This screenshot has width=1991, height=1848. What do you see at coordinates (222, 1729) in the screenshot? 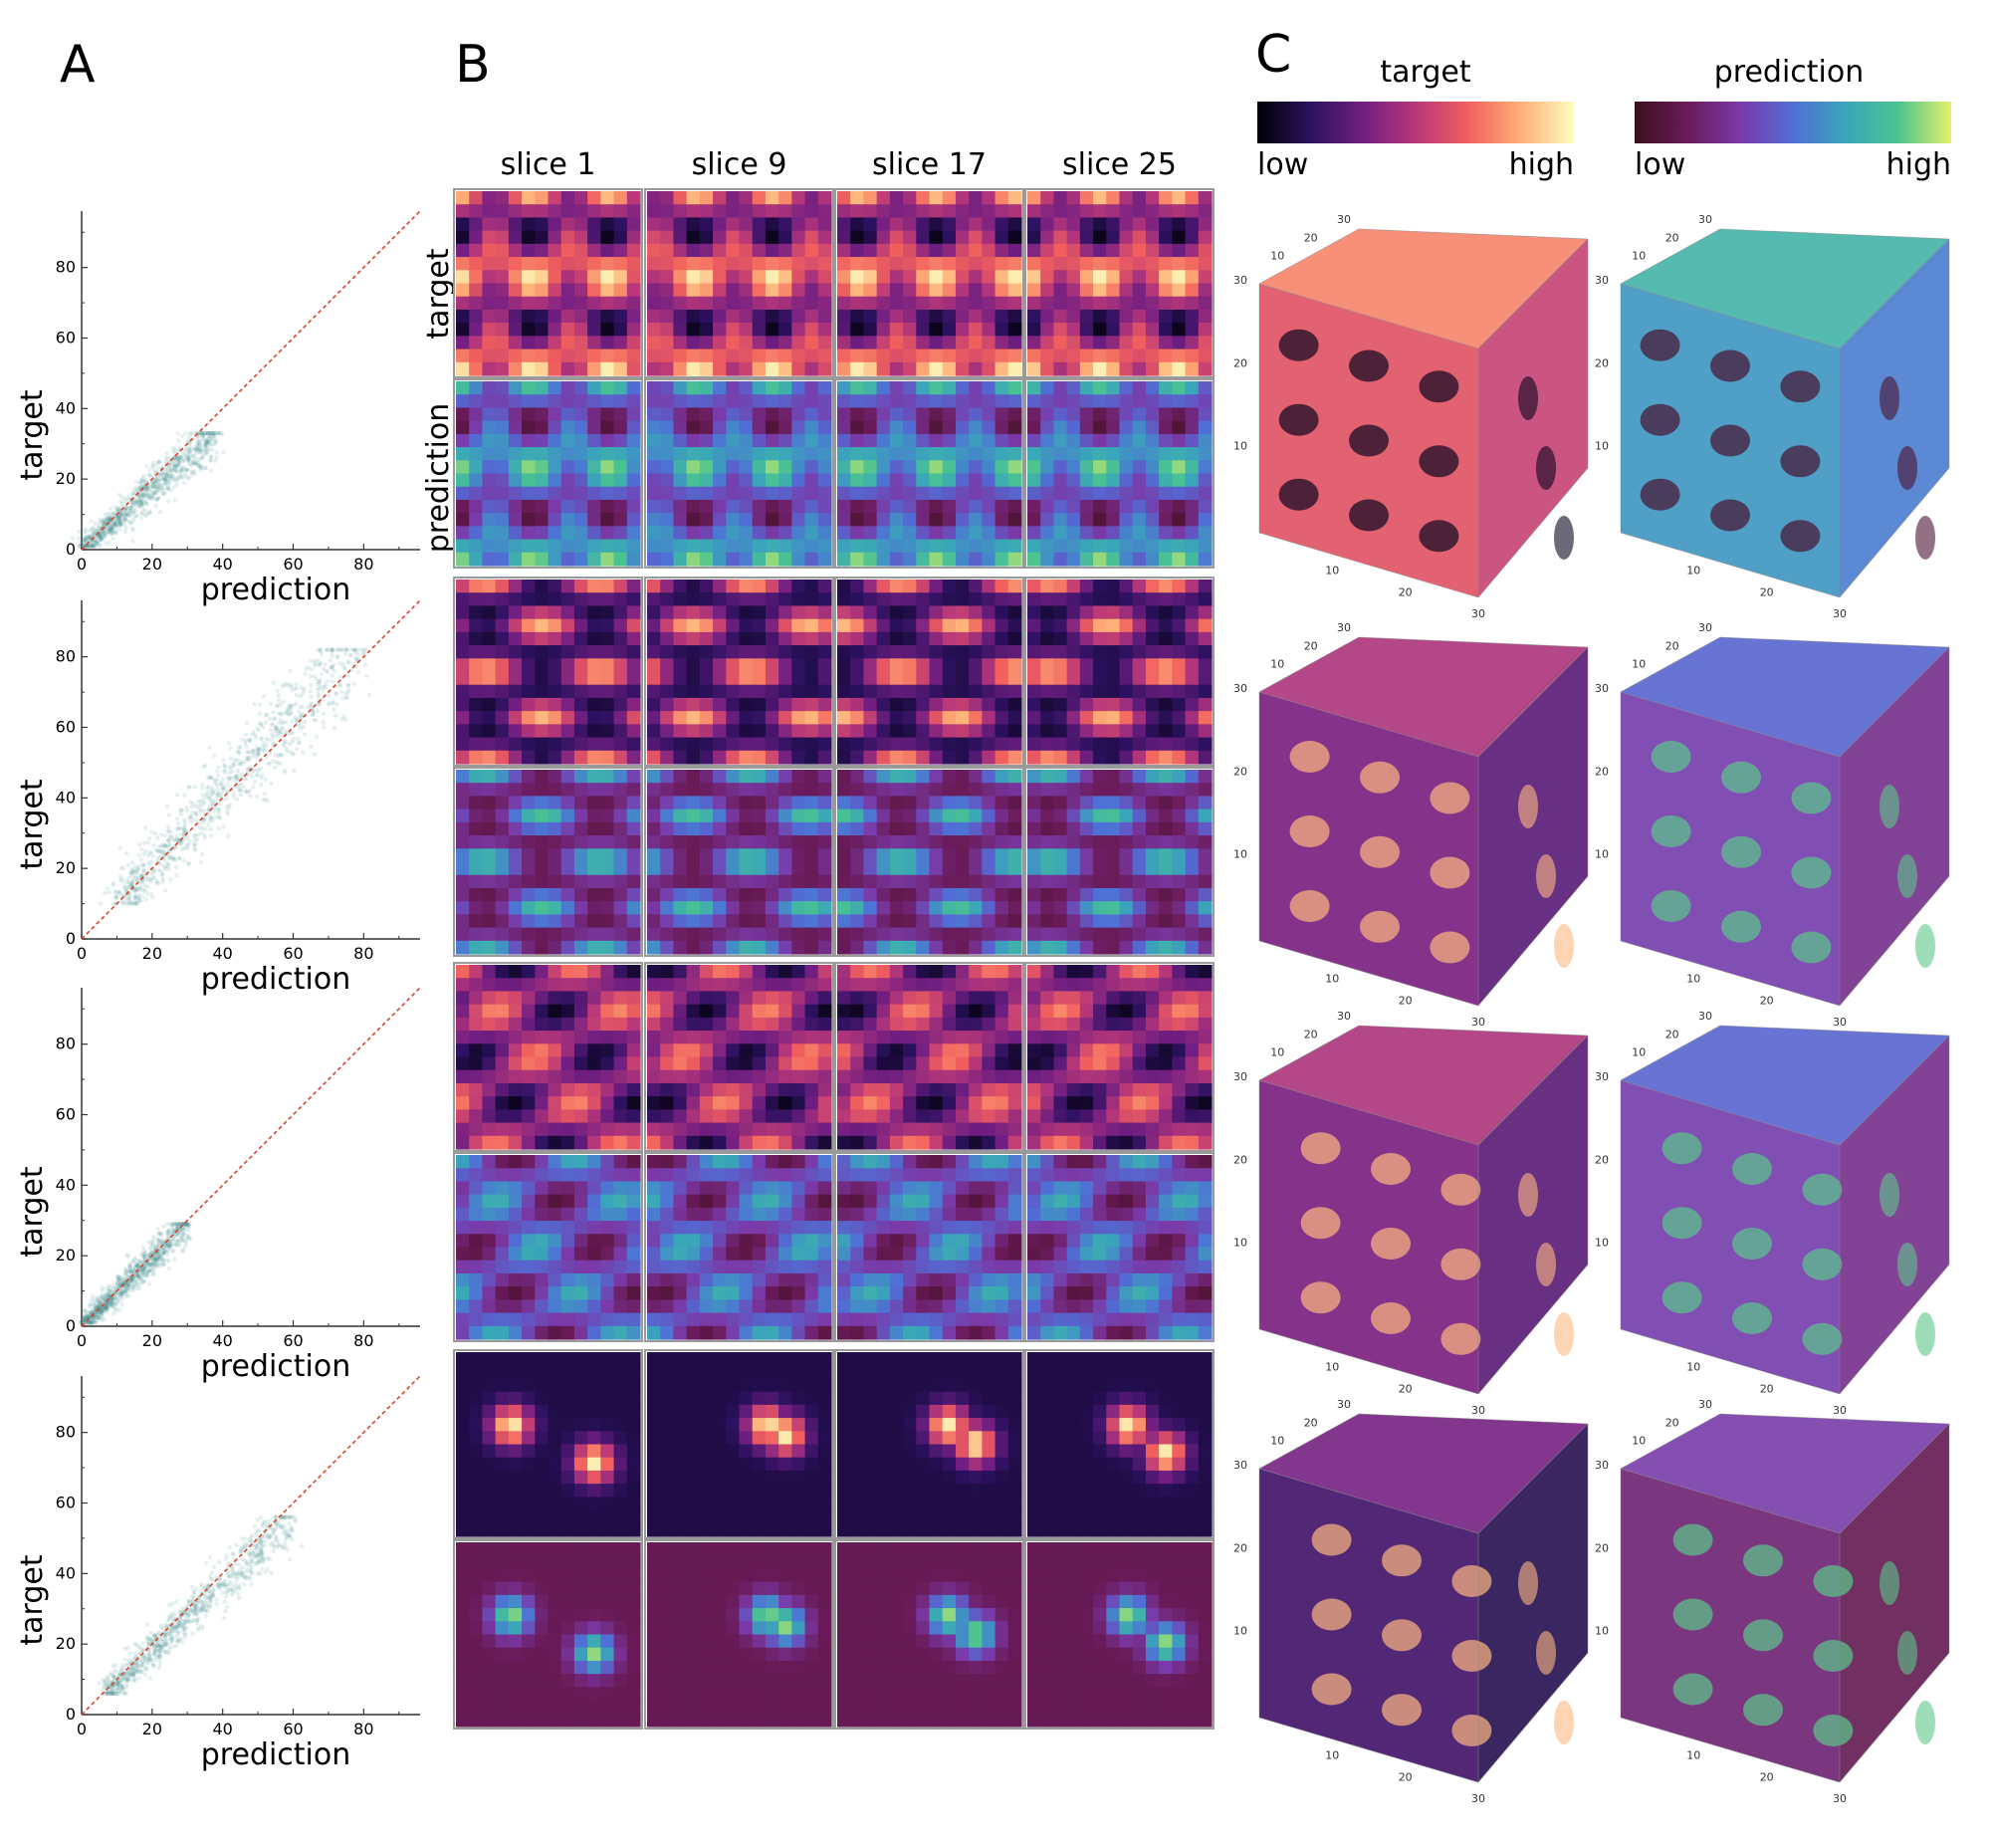
I see `x-tick-label: 40` at bounding box center [222, 1729].